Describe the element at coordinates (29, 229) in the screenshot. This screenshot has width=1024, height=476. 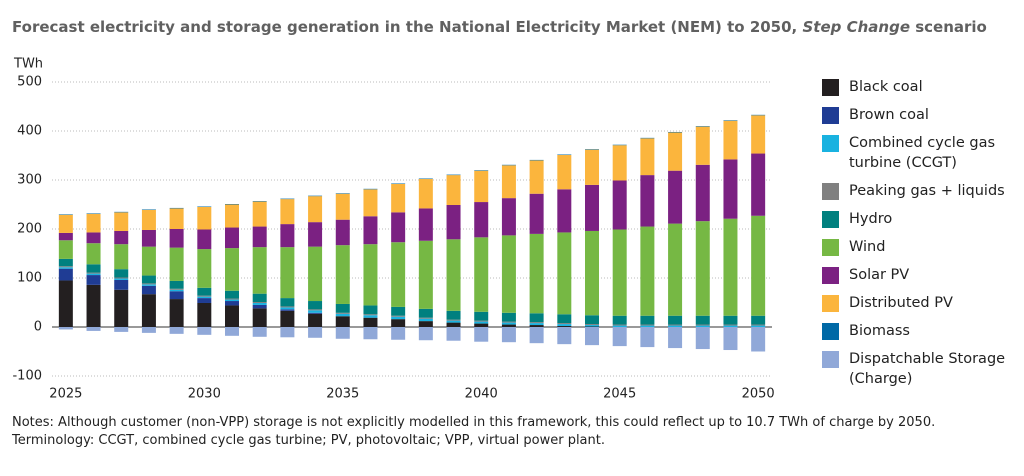
I see `y-tick-label: 200` at that location.